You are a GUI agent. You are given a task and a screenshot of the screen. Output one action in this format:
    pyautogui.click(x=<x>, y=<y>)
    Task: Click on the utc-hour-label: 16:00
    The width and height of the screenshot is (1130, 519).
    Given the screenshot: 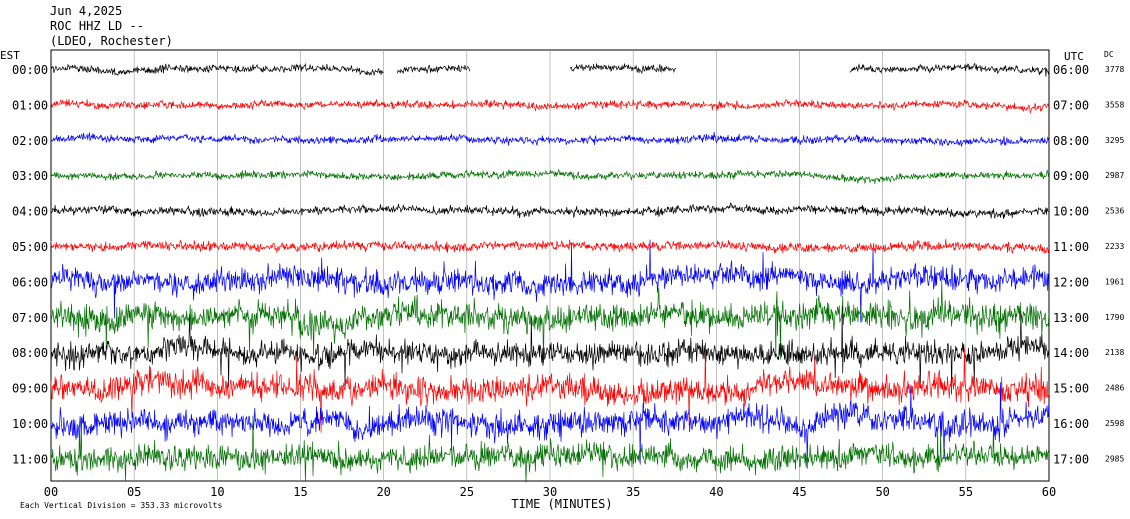 What is the action you would take?
    pyautogui.click(x=1071, y=424)
    